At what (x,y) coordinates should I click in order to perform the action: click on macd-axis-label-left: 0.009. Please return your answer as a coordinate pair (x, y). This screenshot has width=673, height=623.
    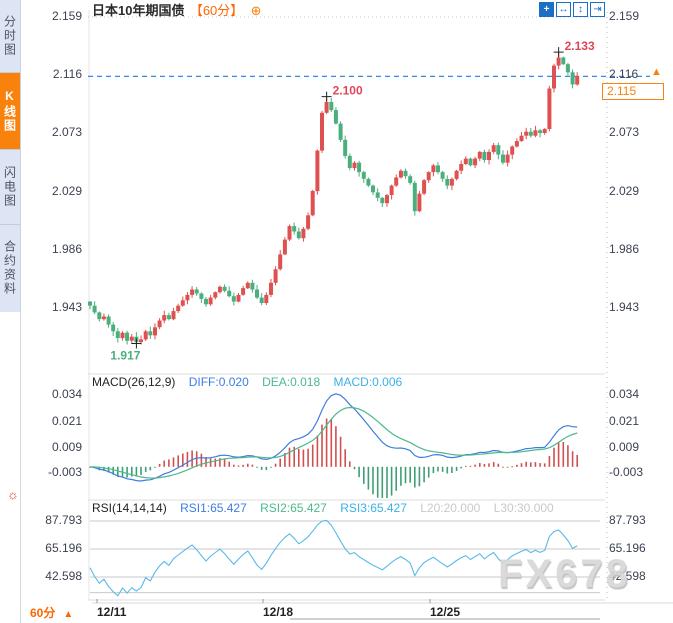
    Looking at the image, I should click on (66, 446).